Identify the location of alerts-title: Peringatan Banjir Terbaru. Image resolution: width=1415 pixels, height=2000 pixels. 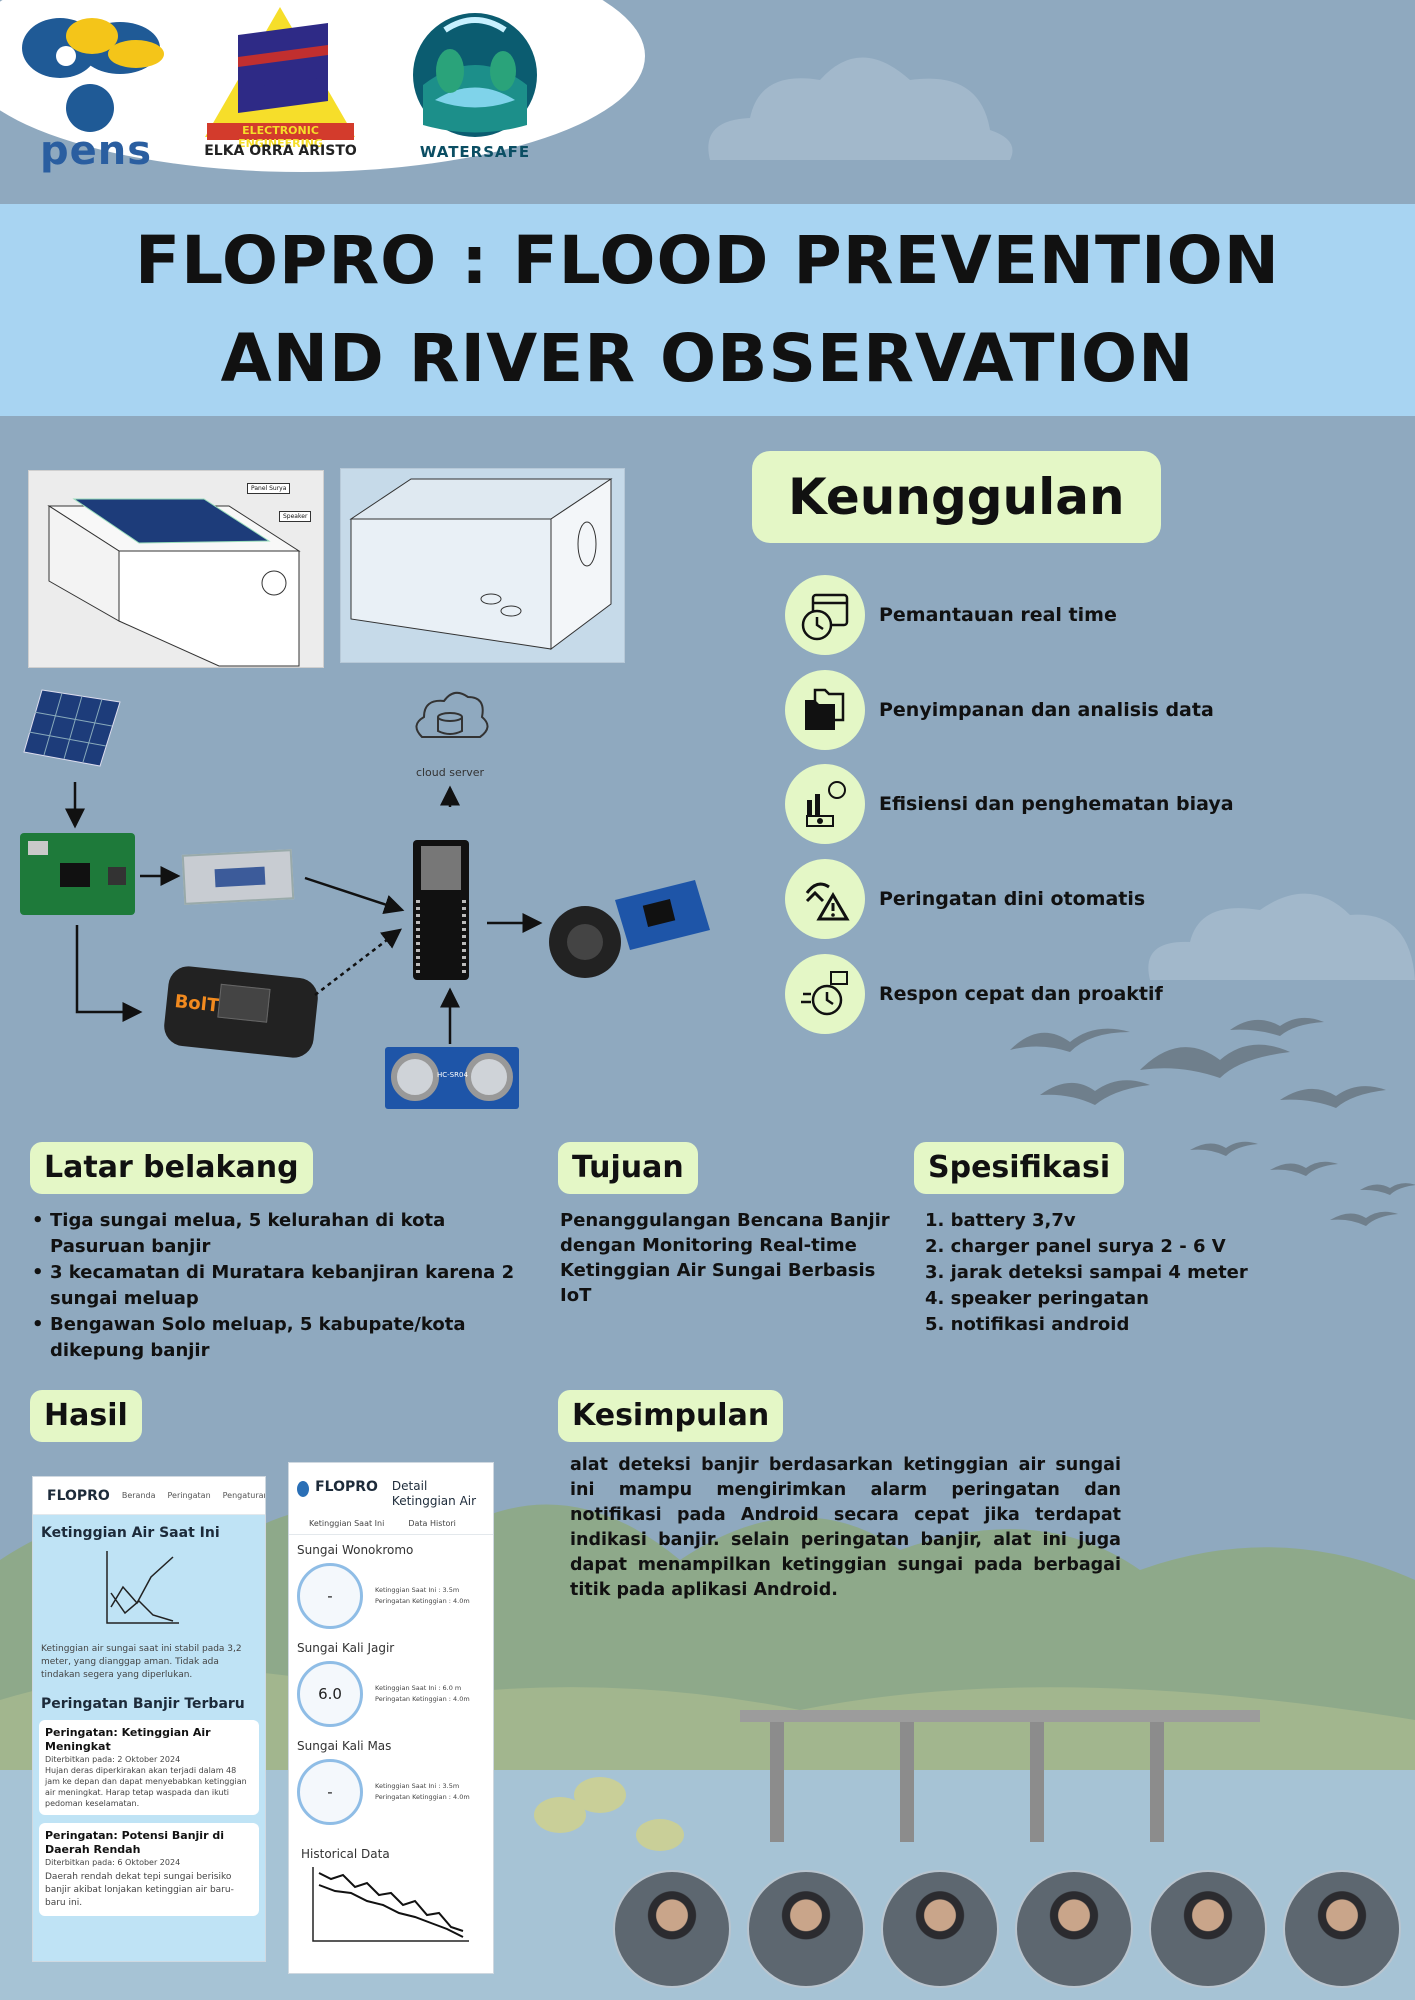
(143, 1704).